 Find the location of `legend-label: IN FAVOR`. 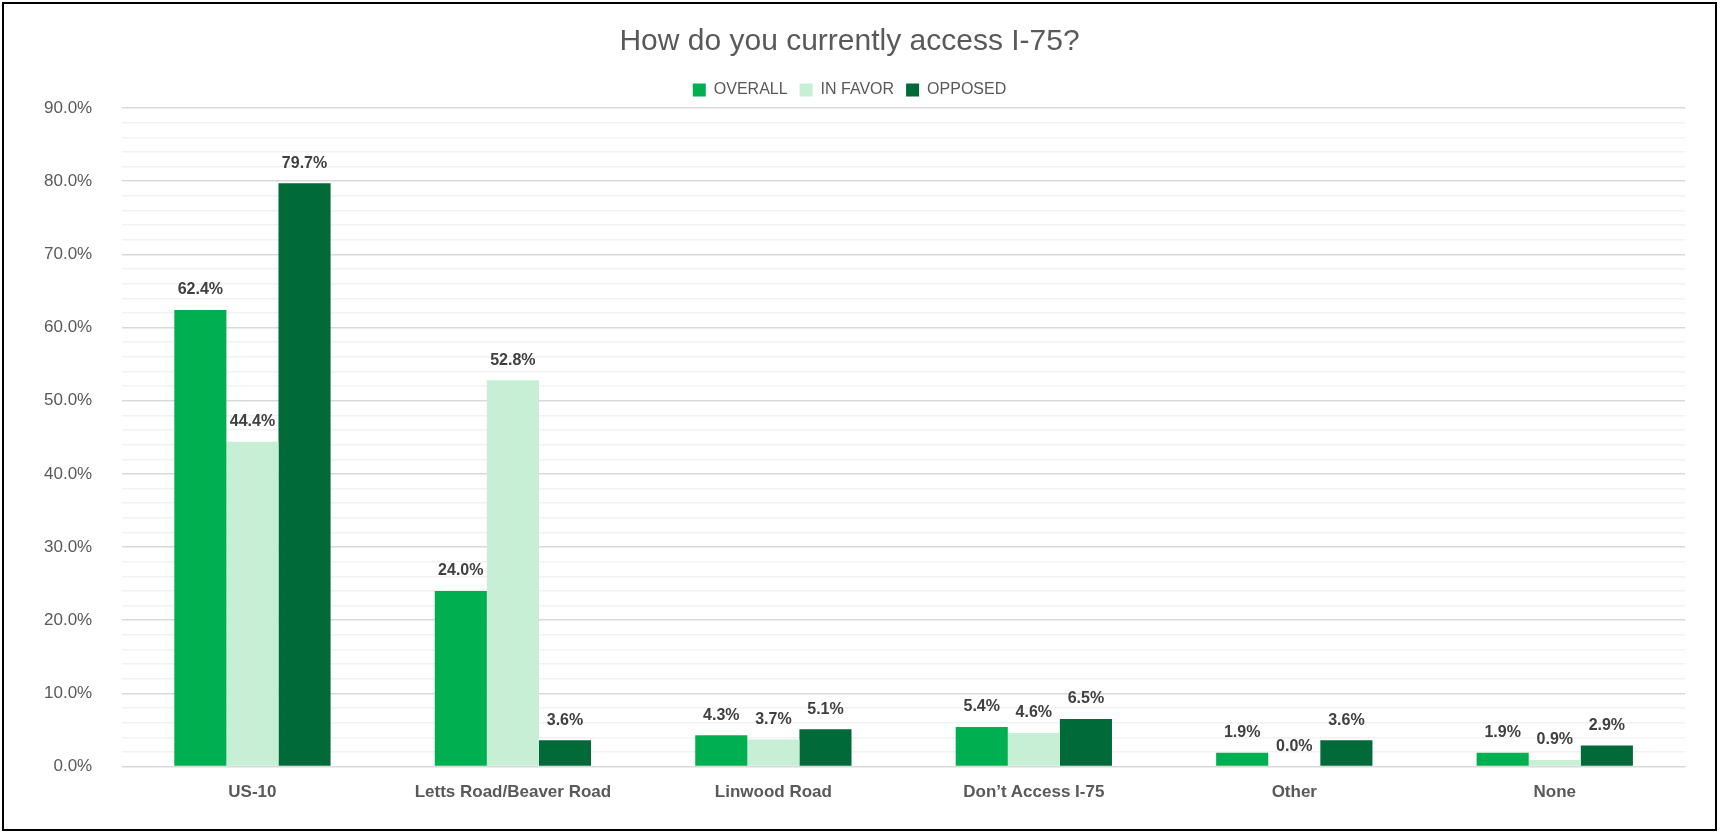

legend-label: IN FAVOR is located at coordinates (857, 89).